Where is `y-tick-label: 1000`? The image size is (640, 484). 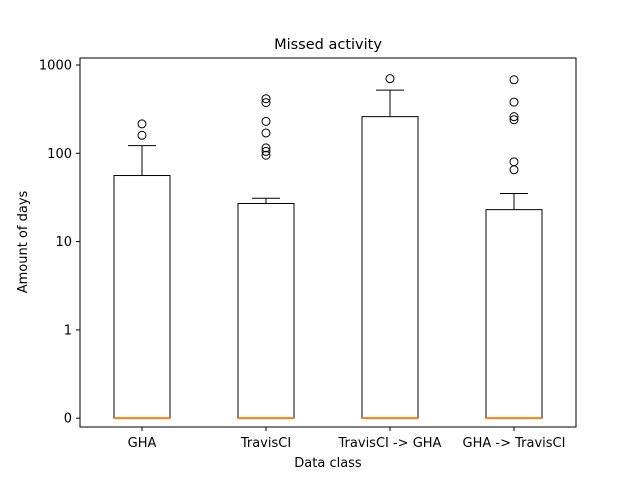 y-tick-label: 1000 is located at coordinates (55, 65).